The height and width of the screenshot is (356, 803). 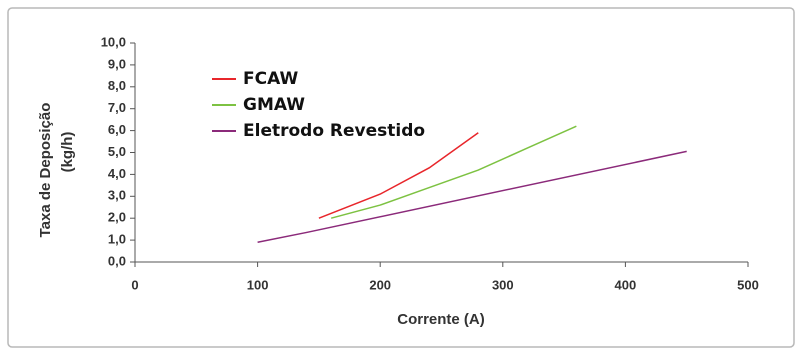 What do you see at coordinates (748, 284) in the screenshot?
I see `x-tick-label: 500` at bounding box center [748, 284].